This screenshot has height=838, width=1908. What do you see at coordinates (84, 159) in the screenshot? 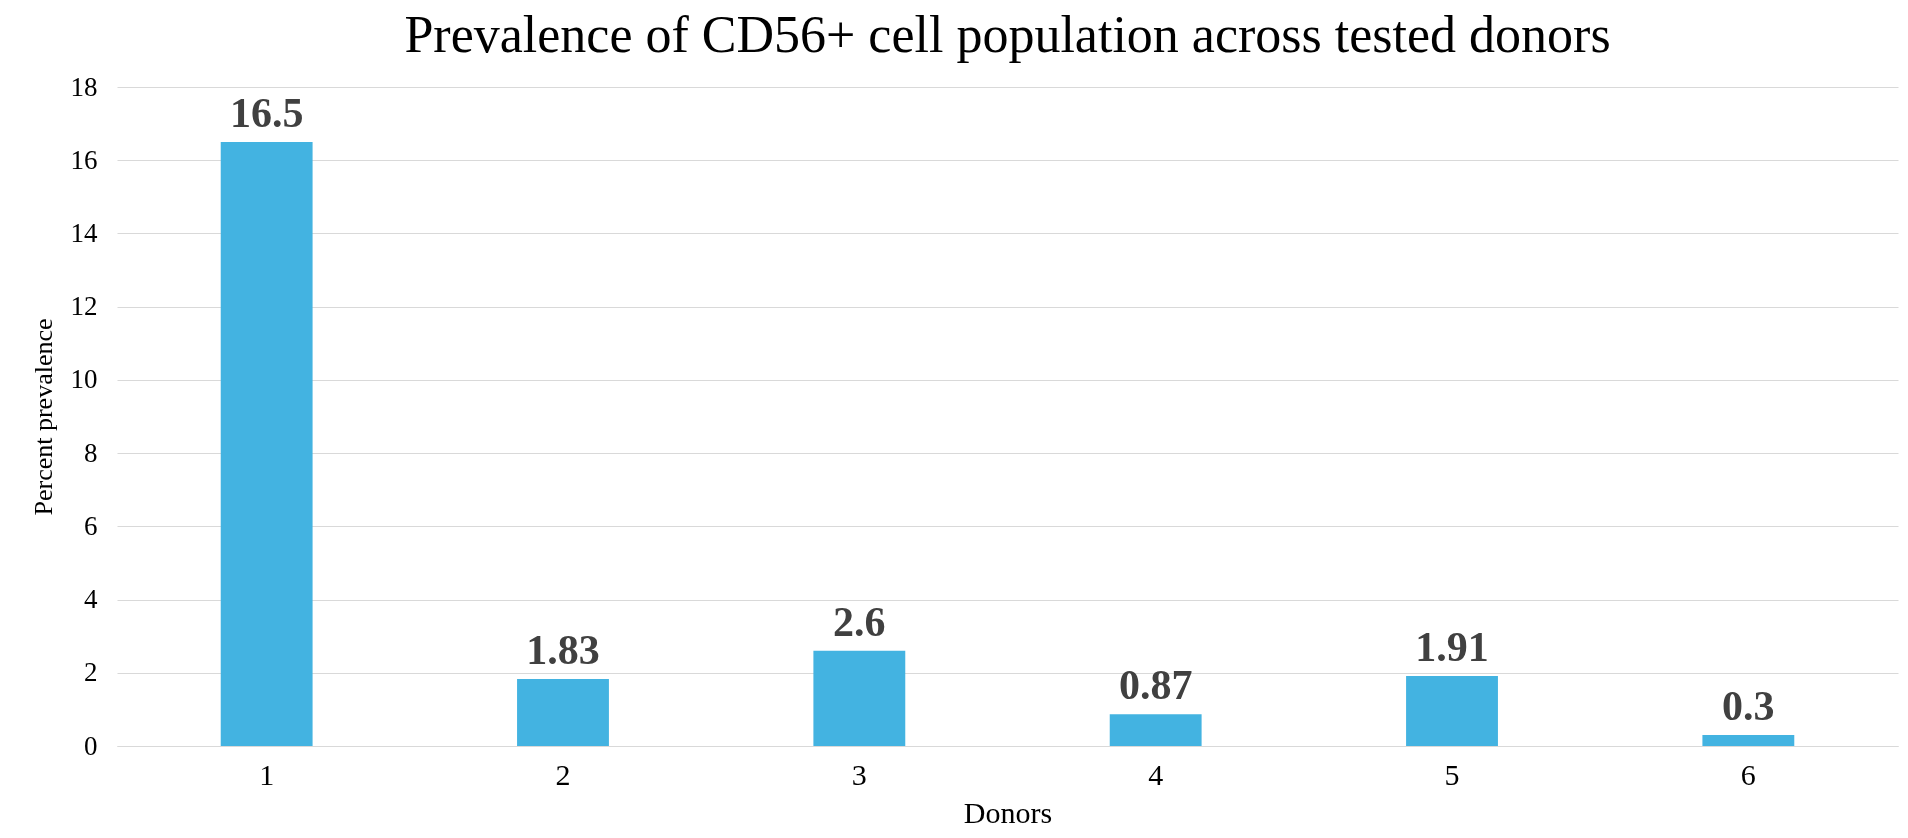
I see `y-tick-label: 16` at bounding box center [84, 159].